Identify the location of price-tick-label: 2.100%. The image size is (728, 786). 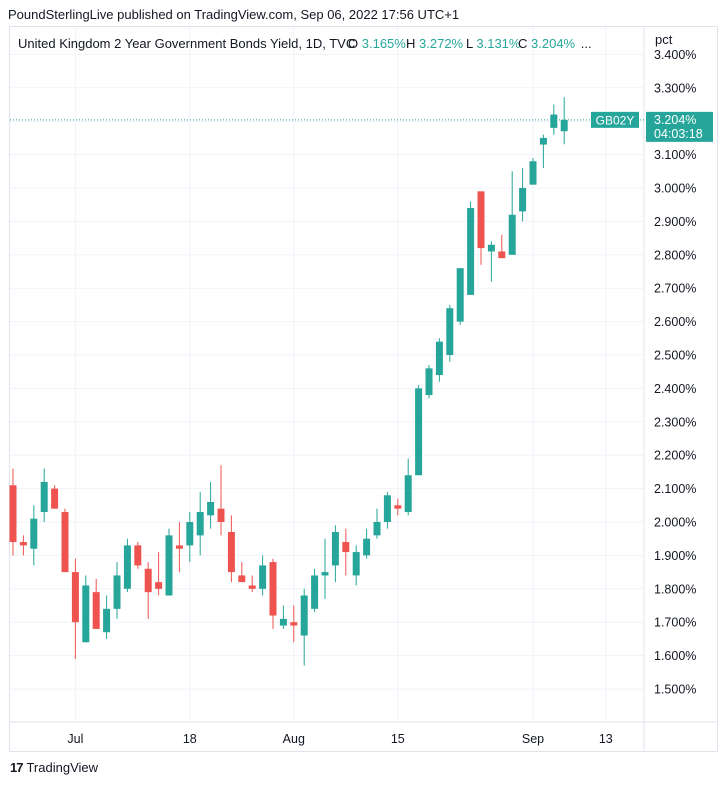
(675, 489).